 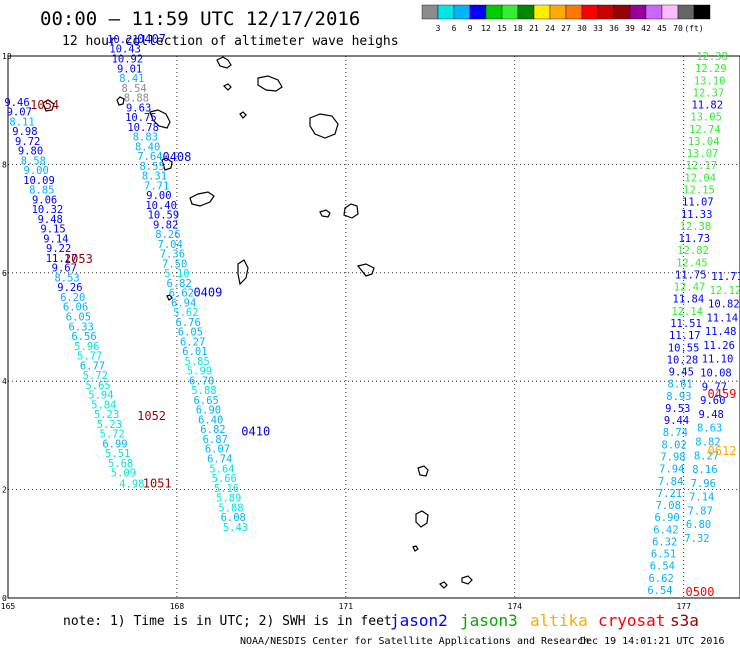 What do you see at coordinates (177, 606) in the screenshot?
I see `x-tick-label: 168` at bounding box center [177, 606].